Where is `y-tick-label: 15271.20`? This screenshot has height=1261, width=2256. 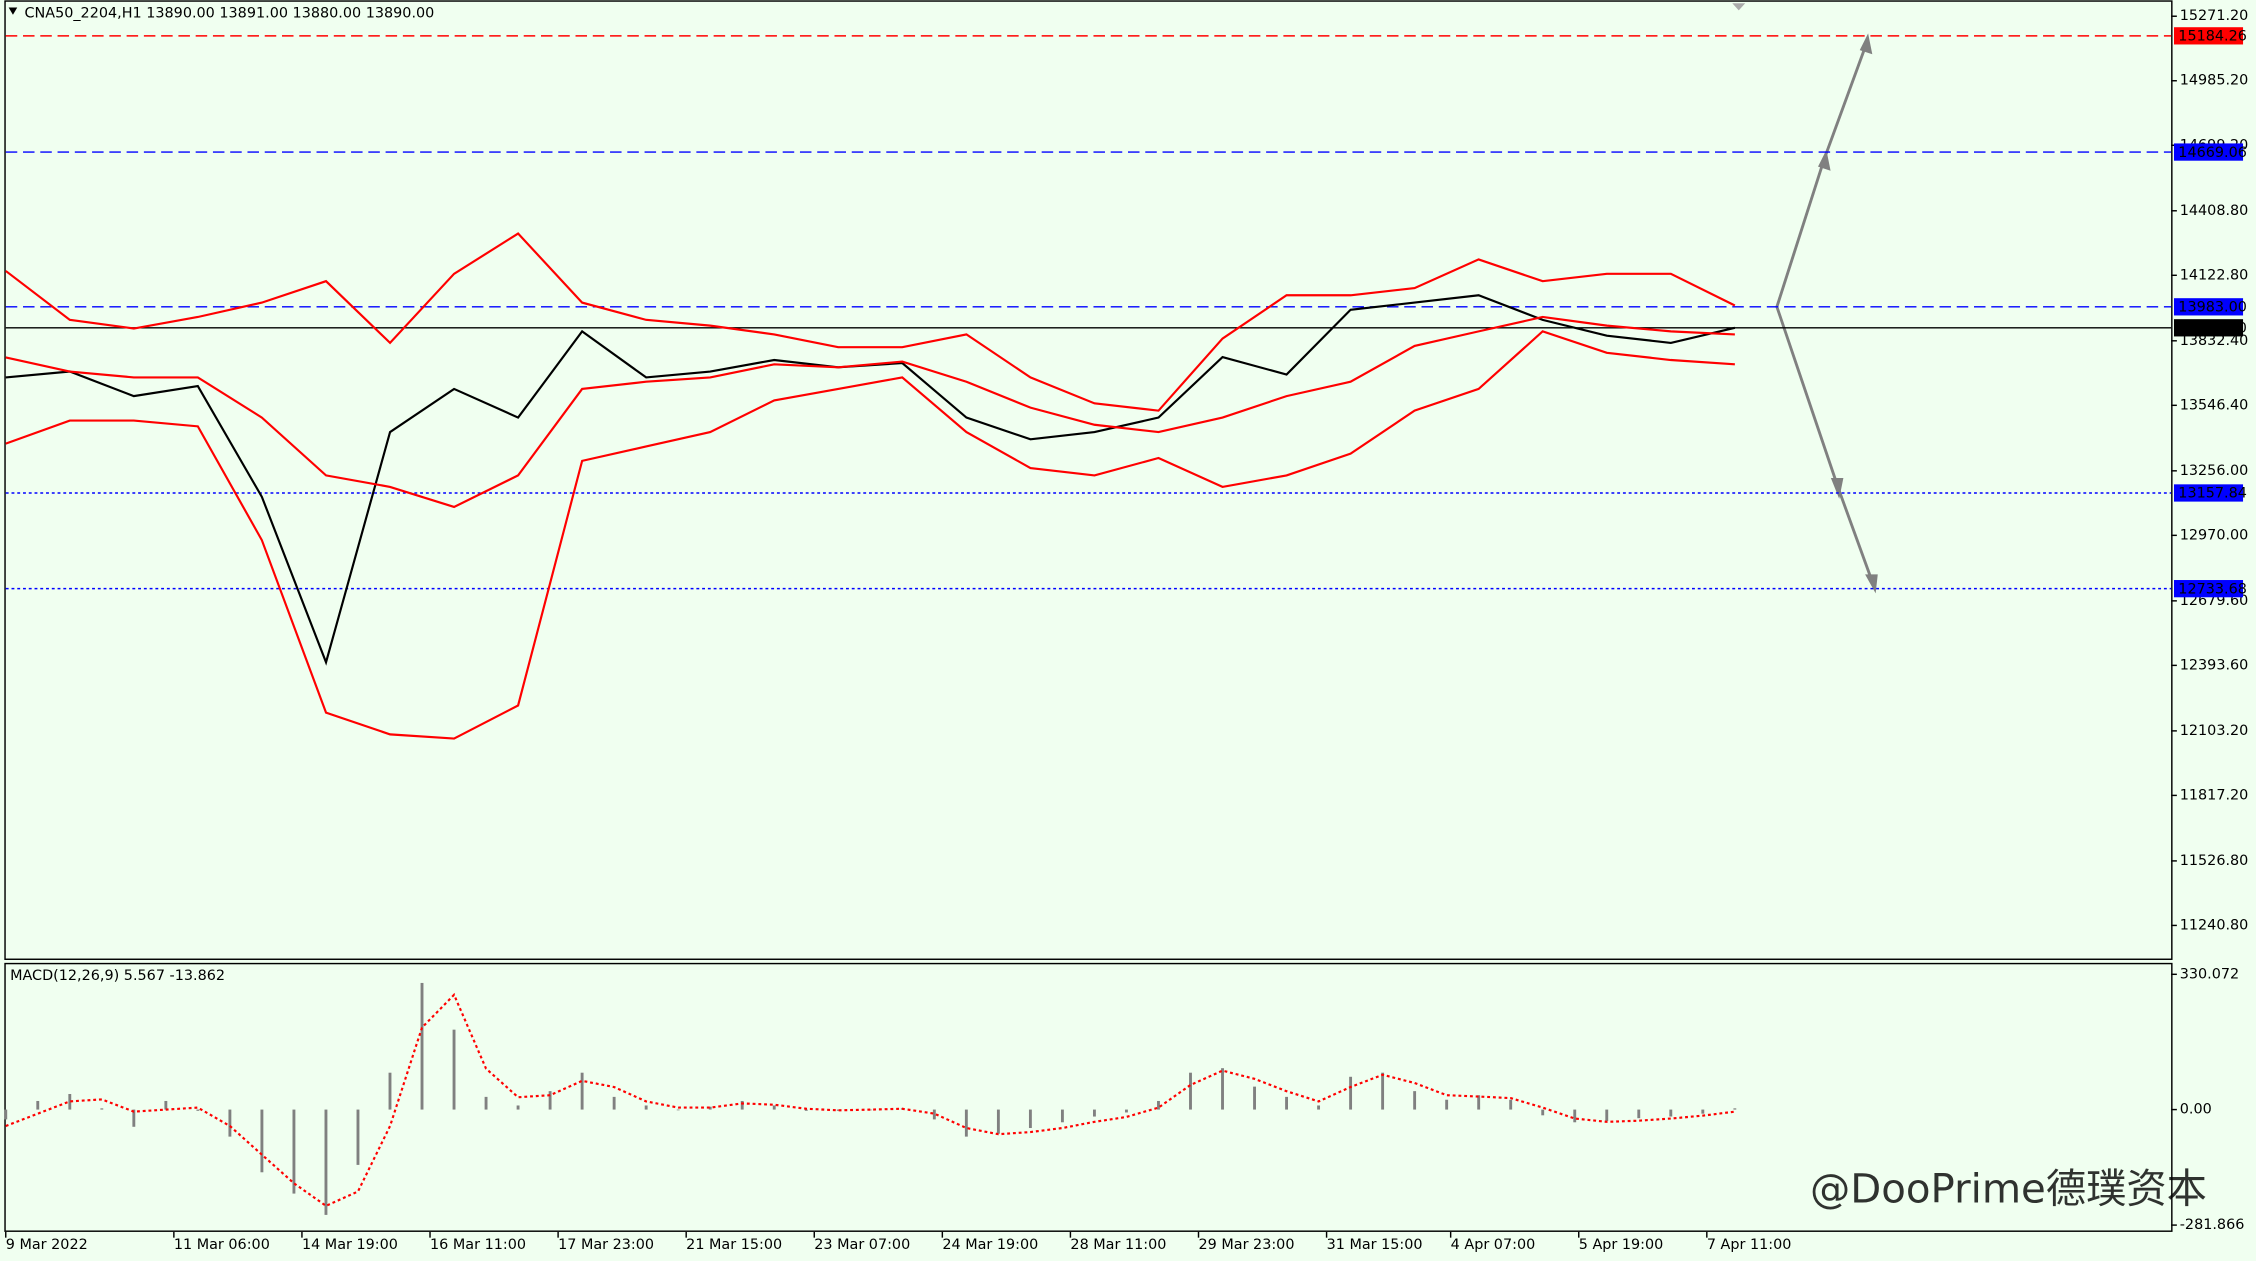
y-tick-label: 15271.20 is located at coordinates (2214, 16).